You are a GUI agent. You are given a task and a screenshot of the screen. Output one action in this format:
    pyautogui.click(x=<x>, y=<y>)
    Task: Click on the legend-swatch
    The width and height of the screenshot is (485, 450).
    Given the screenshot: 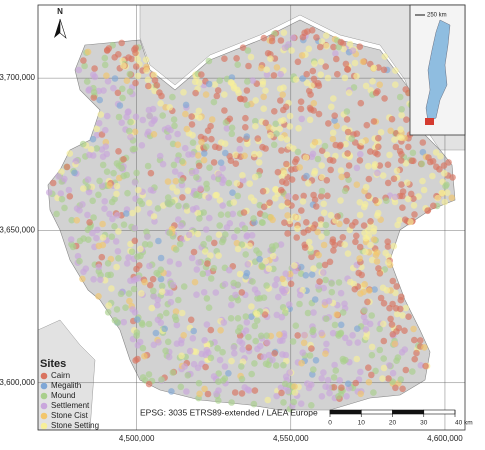 What is the action you would take?
    pyautogui.click(x=44, y=416)
    